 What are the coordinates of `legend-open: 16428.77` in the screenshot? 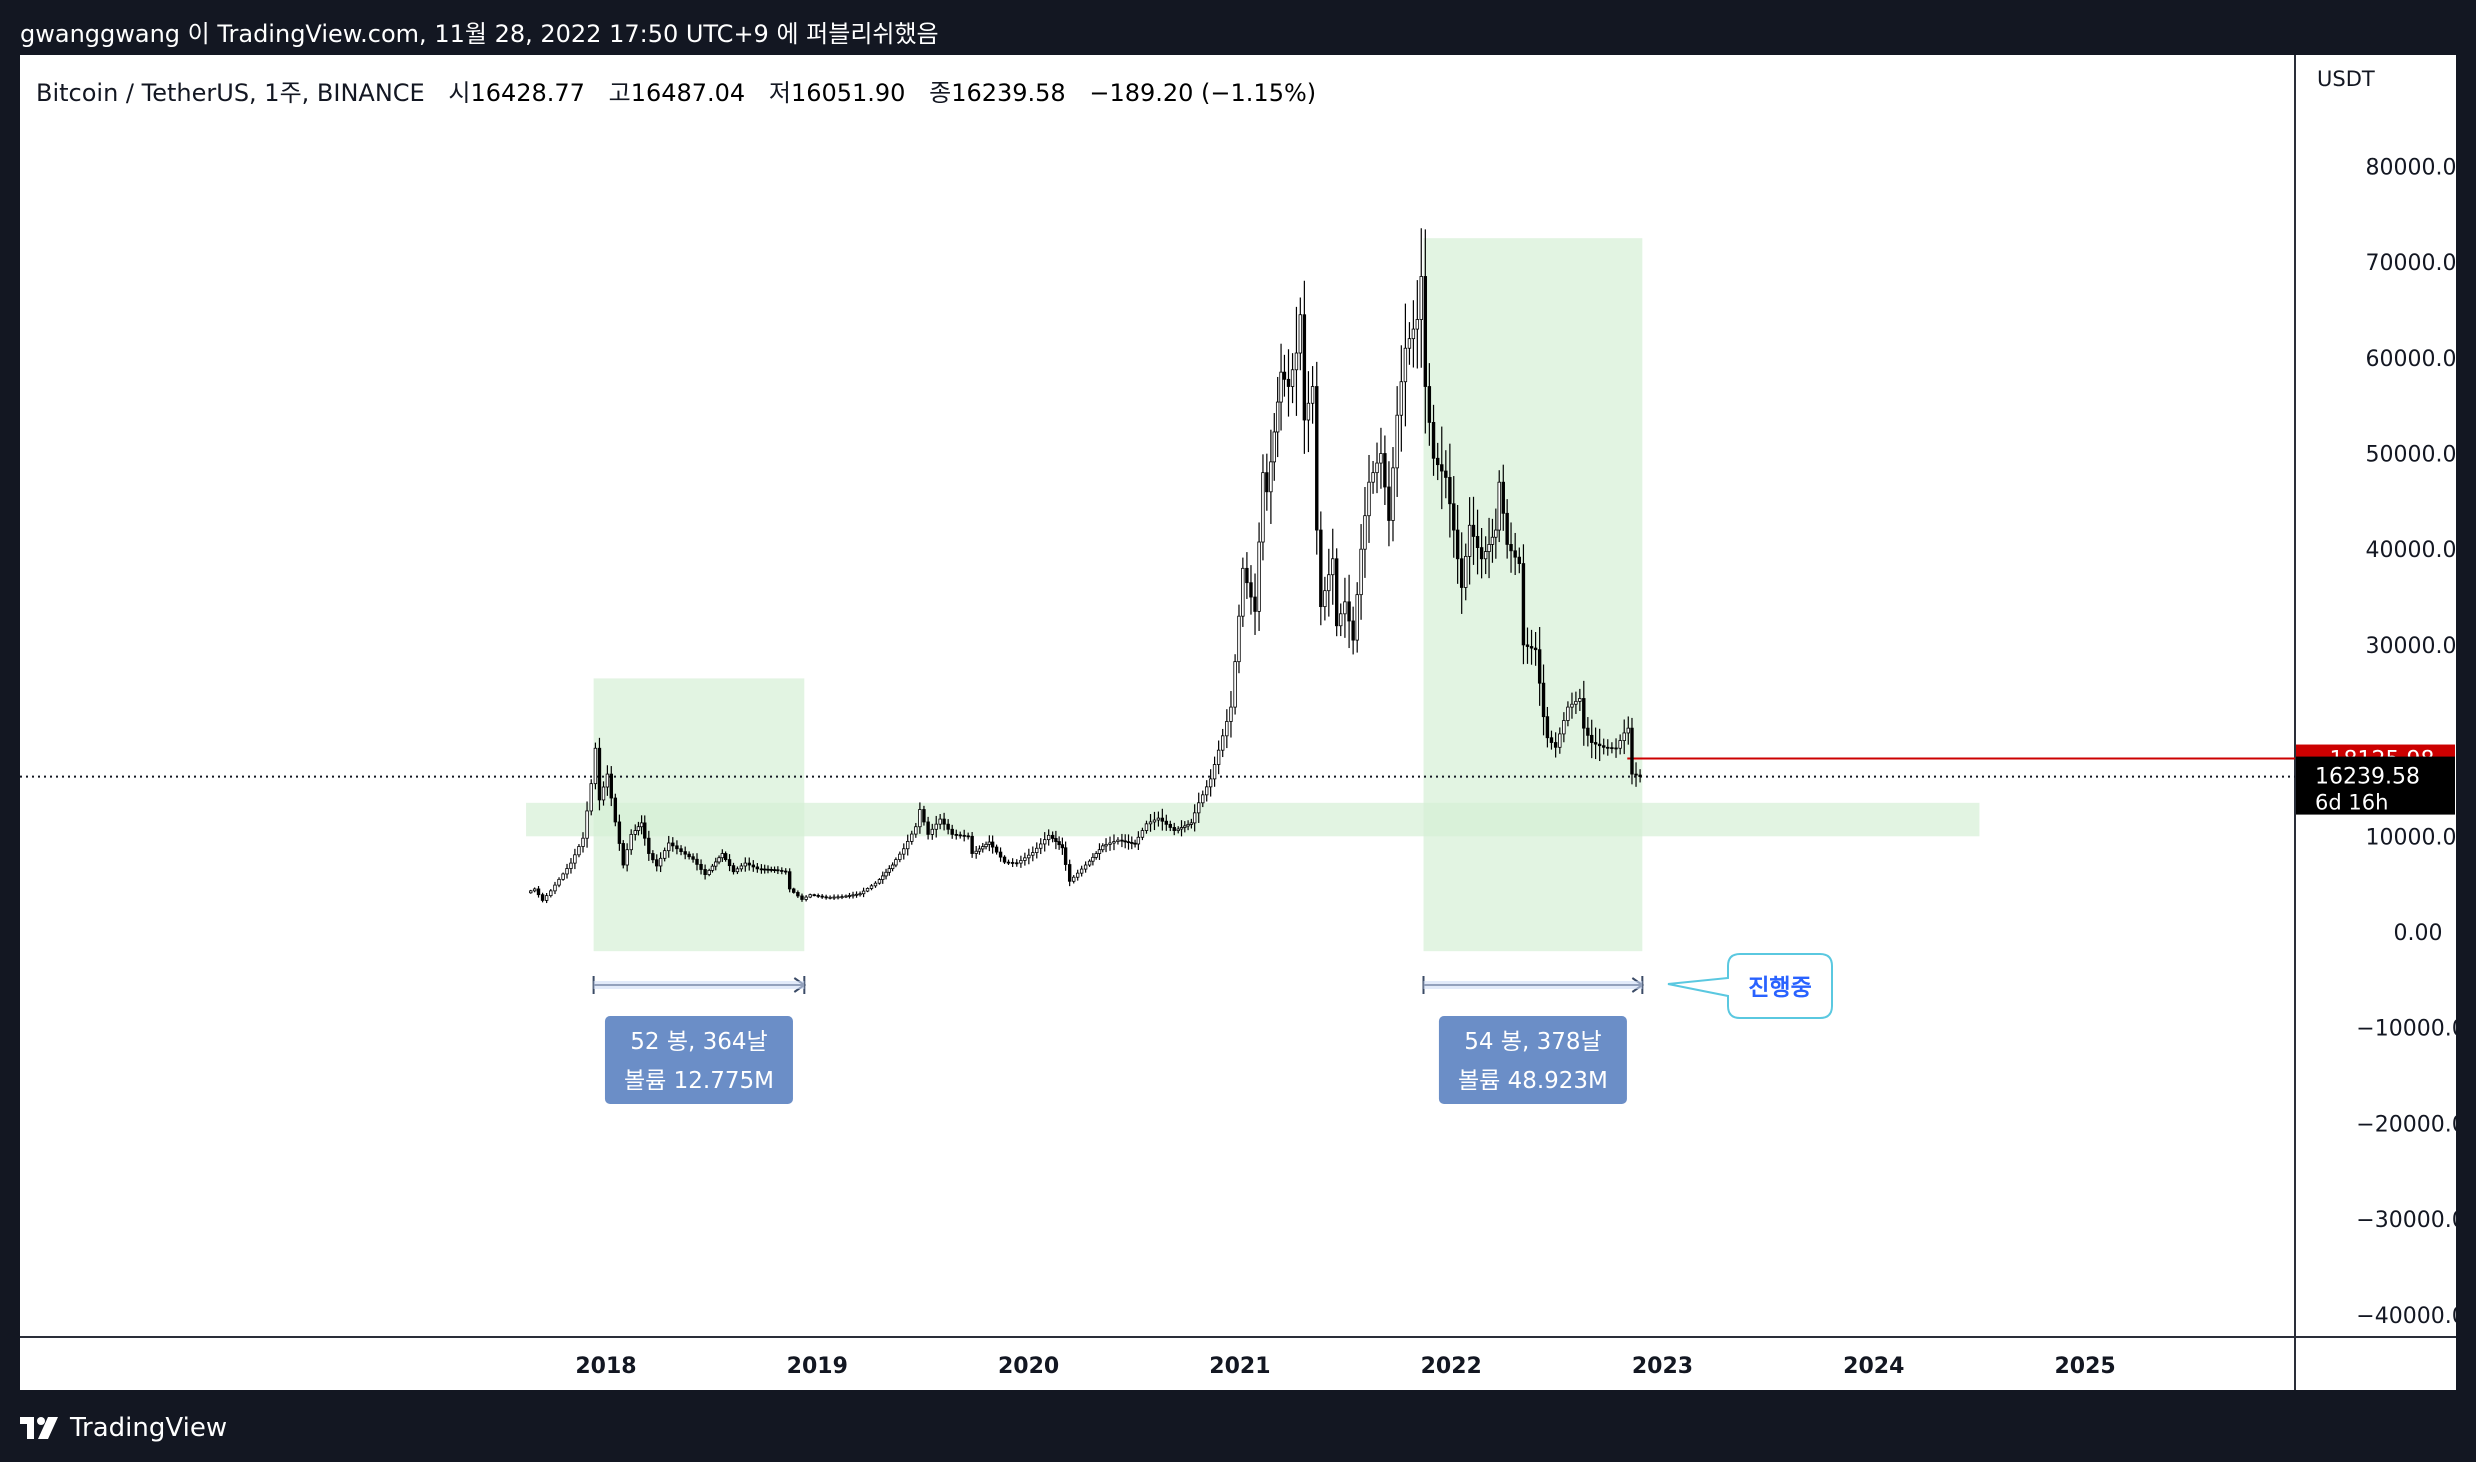 It's located at (527, 93).